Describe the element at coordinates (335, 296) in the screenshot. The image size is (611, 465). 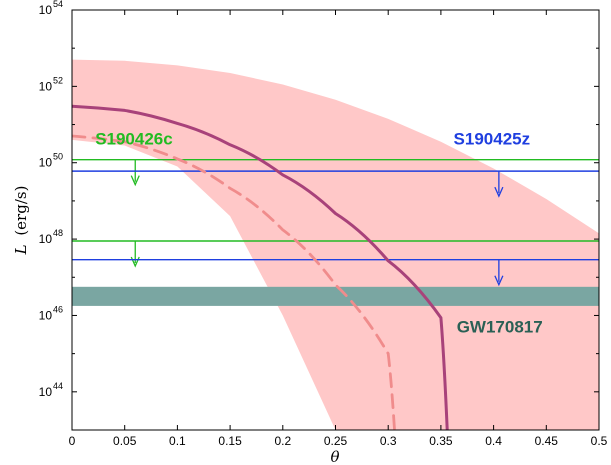
I see `gw-luminosity-band` at that location.